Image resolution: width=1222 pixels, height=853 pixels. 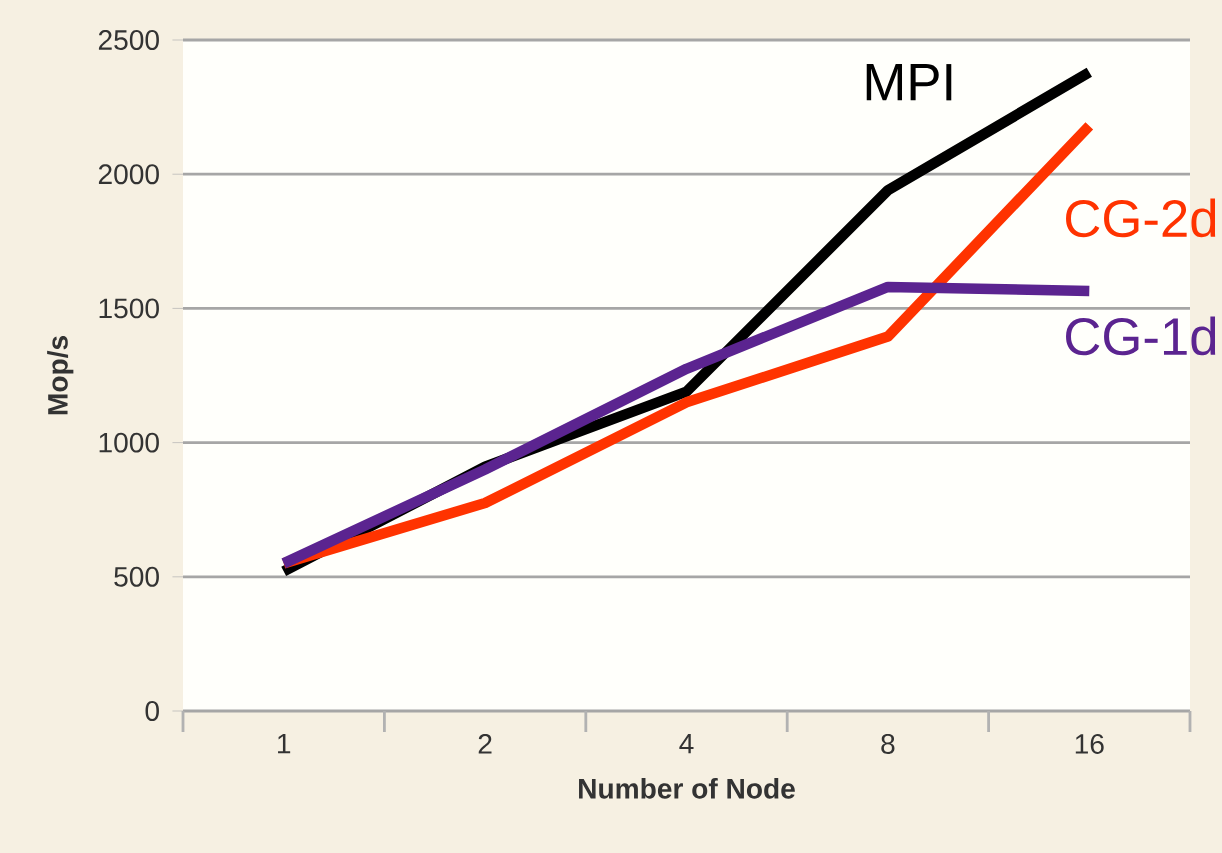 What do you see at coordinates (152, 711) in the screenshot?
I see `y-tick-label: 0` at bounding box center [152, 711].